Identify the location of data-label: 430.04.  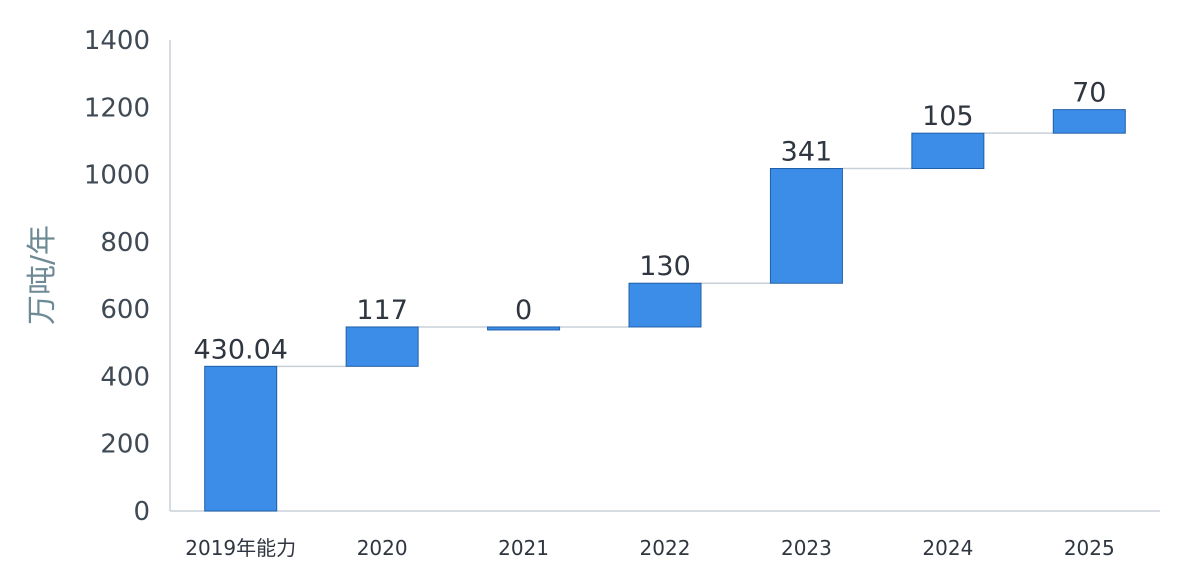
(240, 349).